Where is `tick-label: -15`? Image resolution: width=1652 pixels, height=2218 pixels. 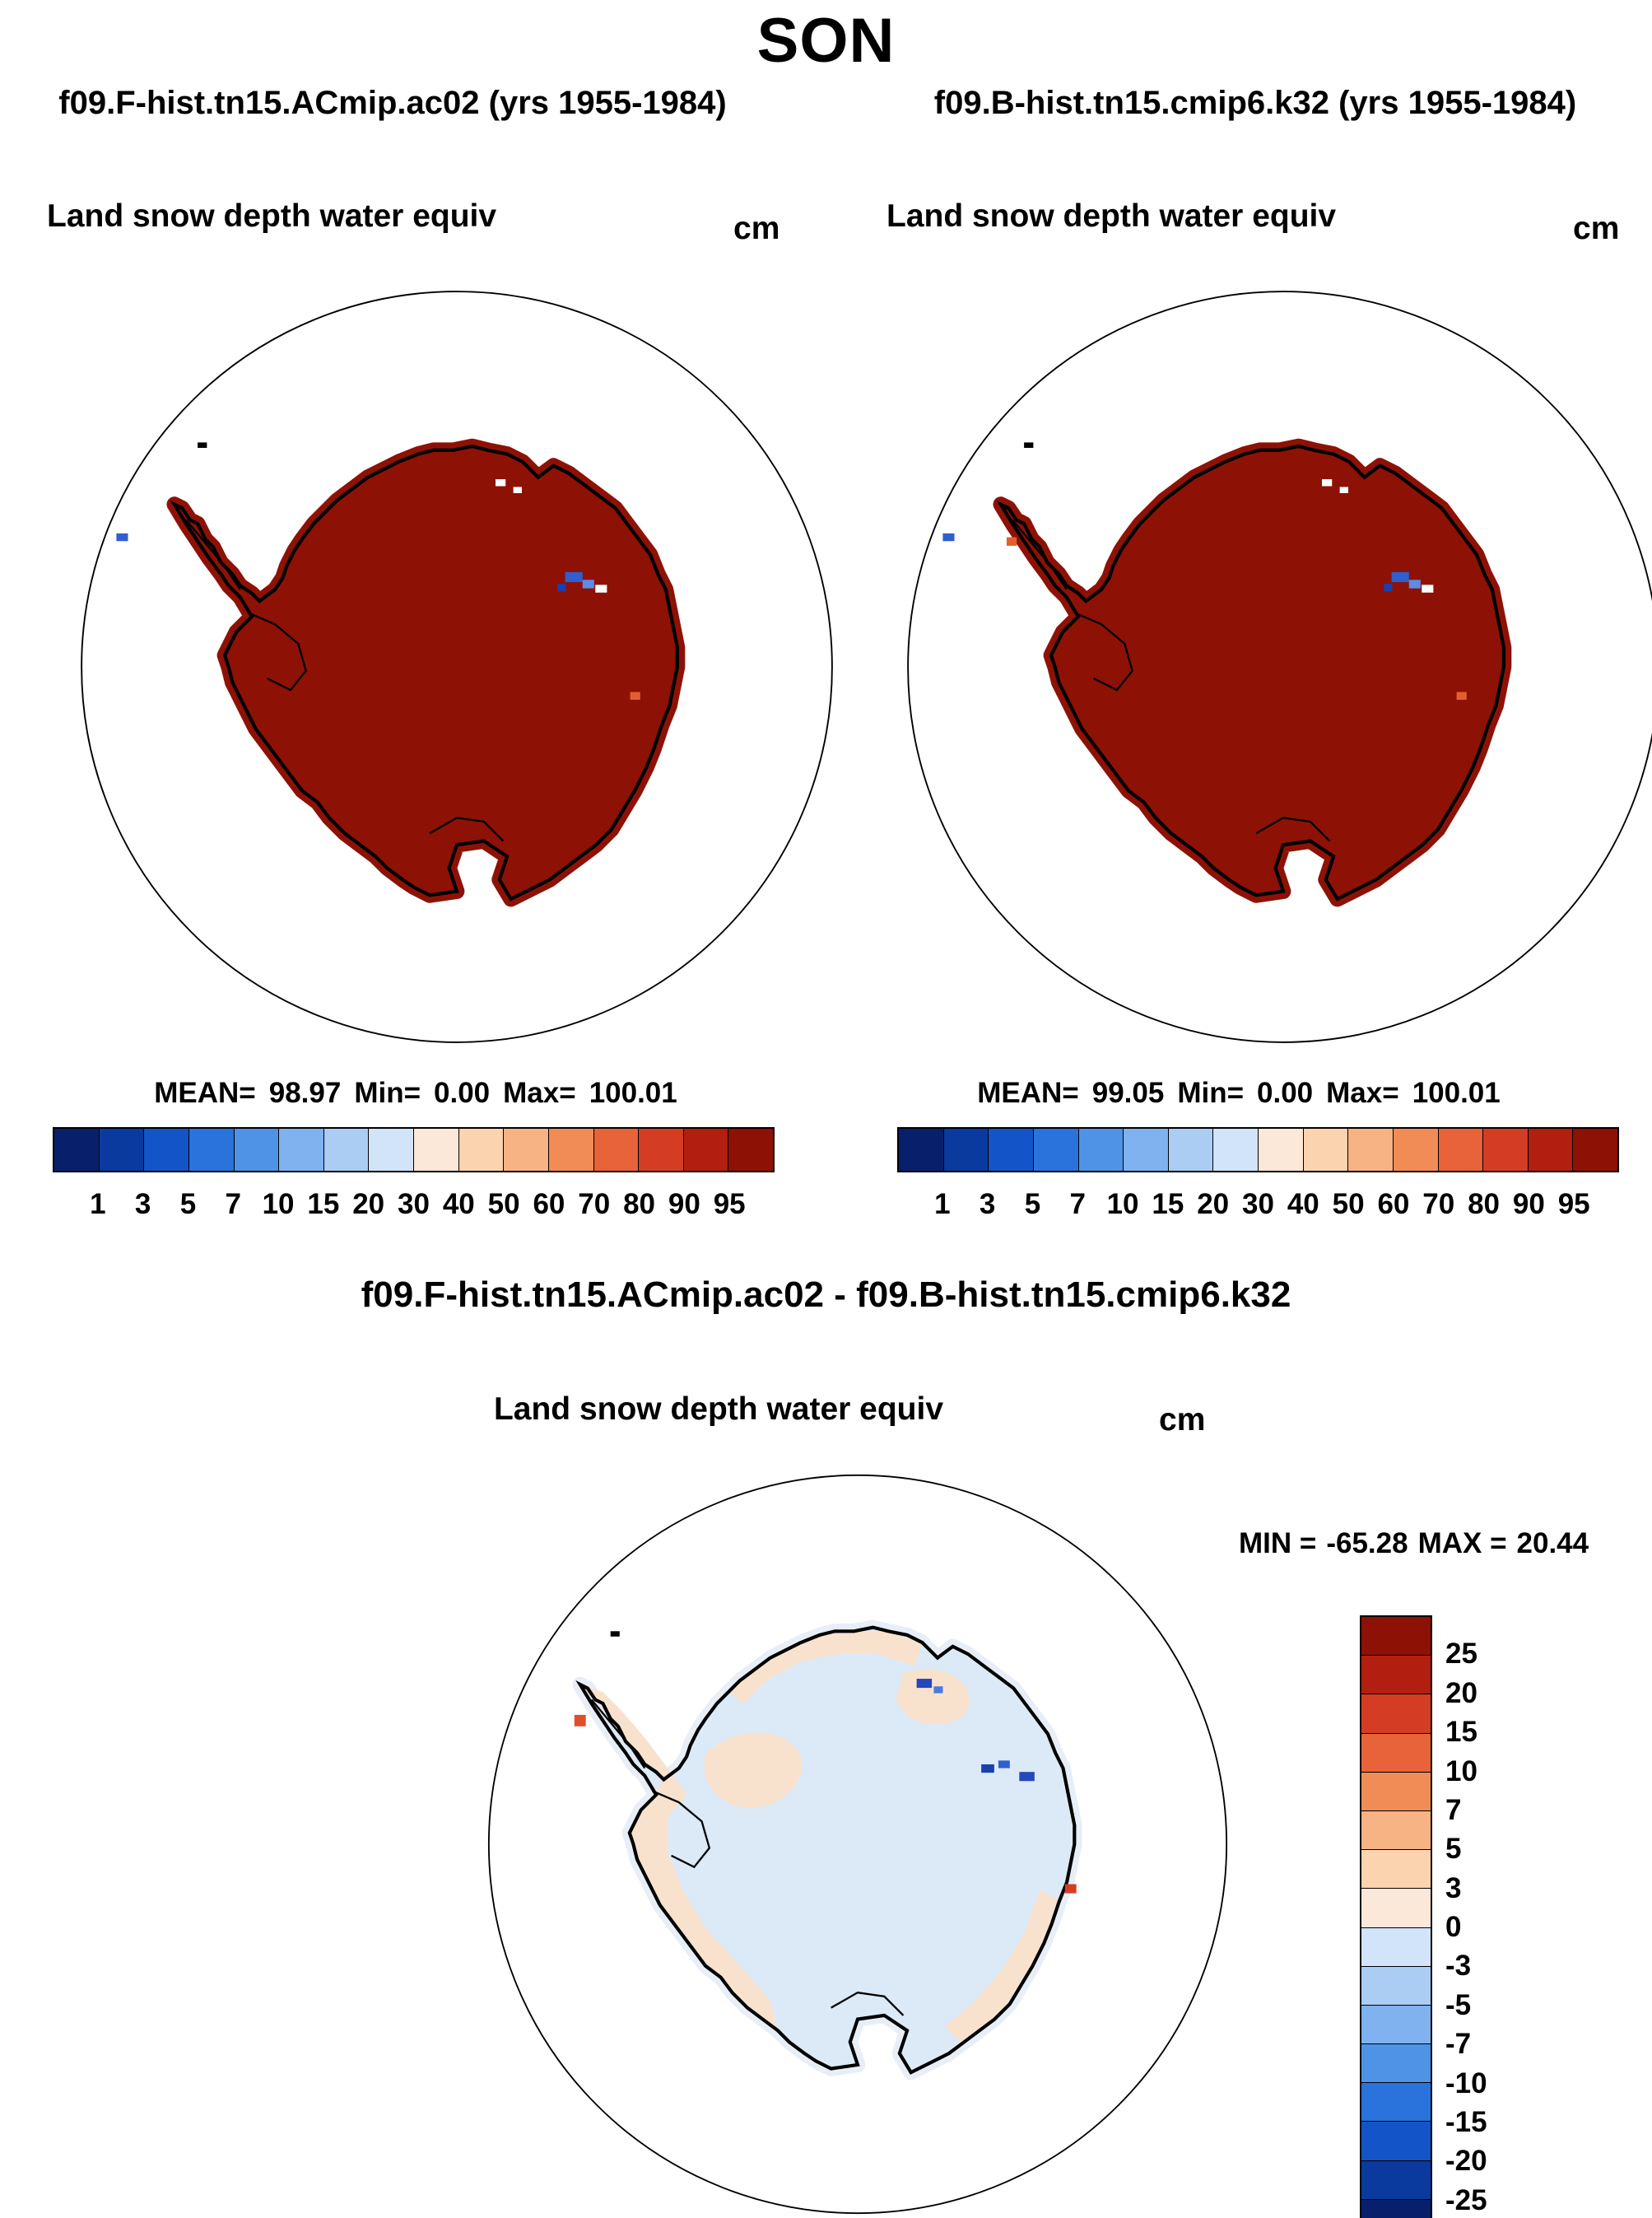 tick-label: -15 is located at coordinates (1466, 2121).